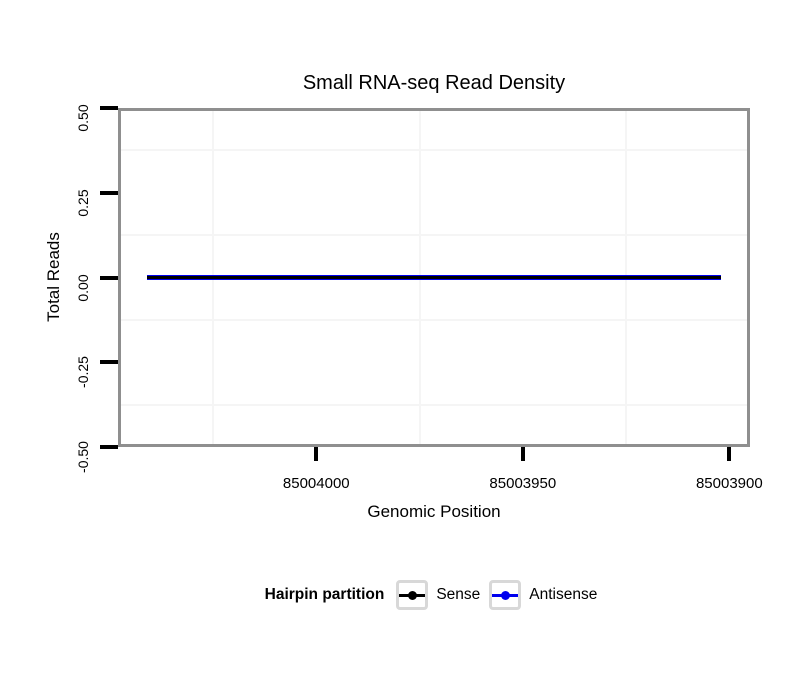 The image size is (810, 690). I want to click on antisense-key-dot, so click(505, 595).